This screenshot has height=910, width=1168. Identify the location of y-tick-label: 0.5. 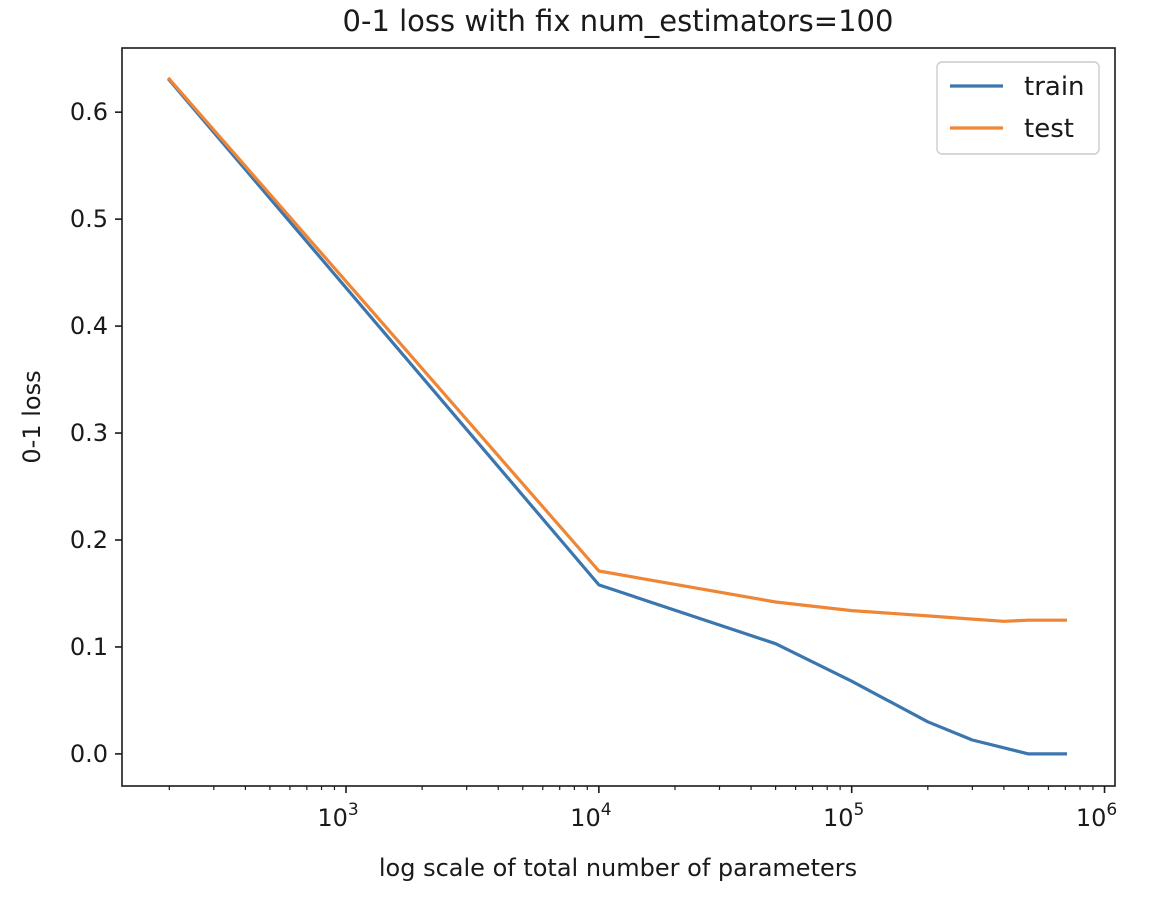
(89, 219).